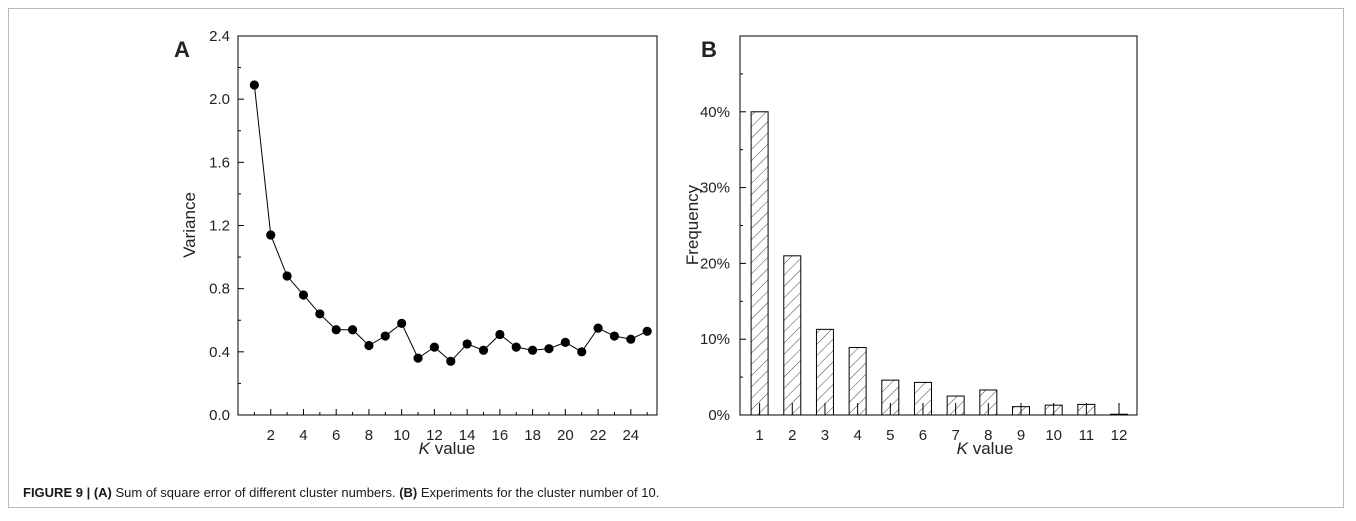 This screenshot has width=1356, height=521. What do you see at coordinates (532, 435) in the screenshot?
I see `x-tick-label: 18` at bounding box center [532, 435].